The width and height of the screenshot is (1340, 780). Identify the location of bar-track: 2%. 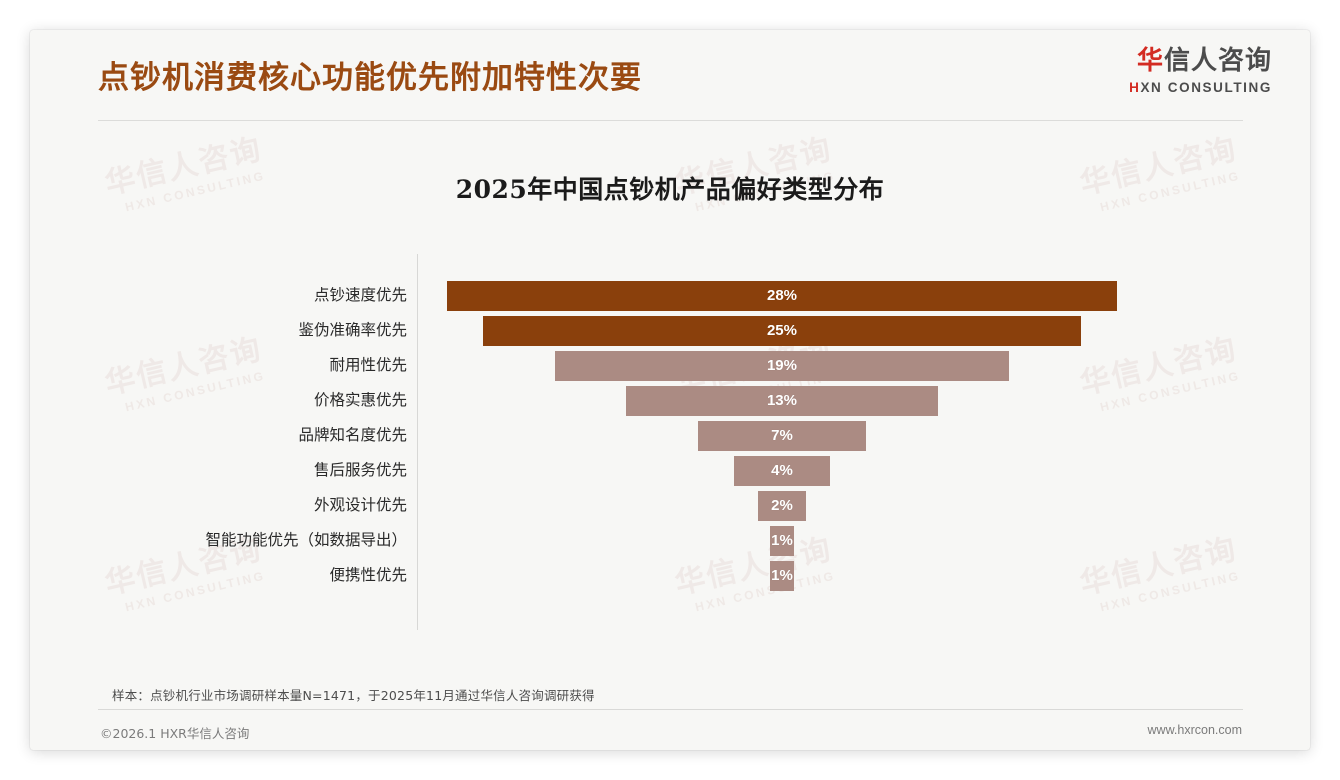
(670, 505).